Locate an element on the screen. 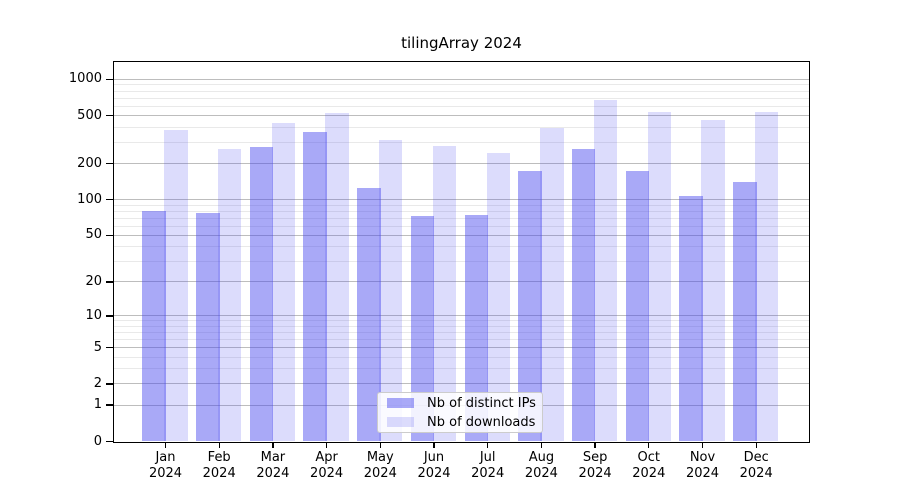 Image resolution: width=900 pixels, height=500 pixels. y-tick-label: 20 is located at coordinates (93, 281).